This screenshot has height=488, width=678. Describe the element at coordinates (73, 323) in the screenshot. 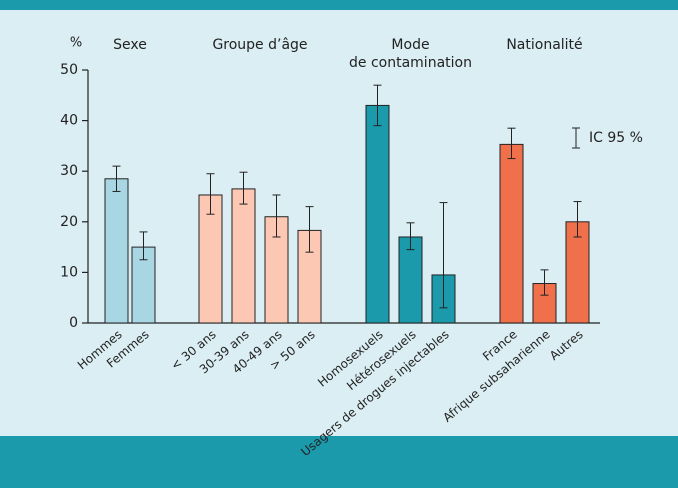

I see `y-tick-label: 0` at that location.